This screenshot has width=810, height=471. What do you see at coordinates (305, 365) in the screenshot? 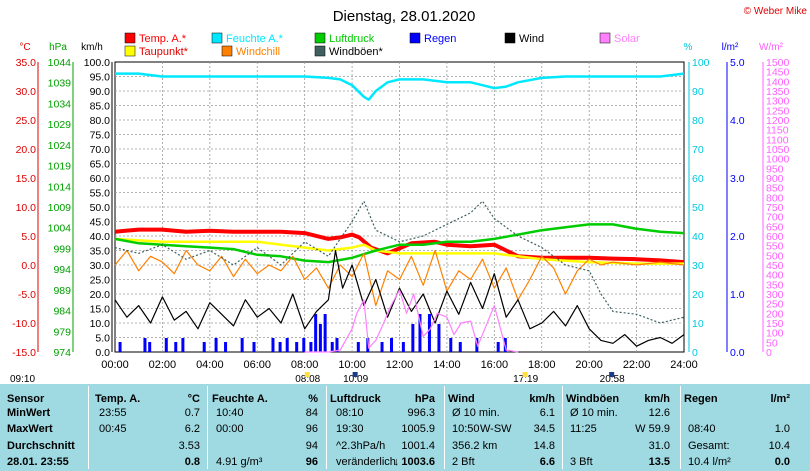
I see `x-tick: 08:00` at bounding box center [305, 365].